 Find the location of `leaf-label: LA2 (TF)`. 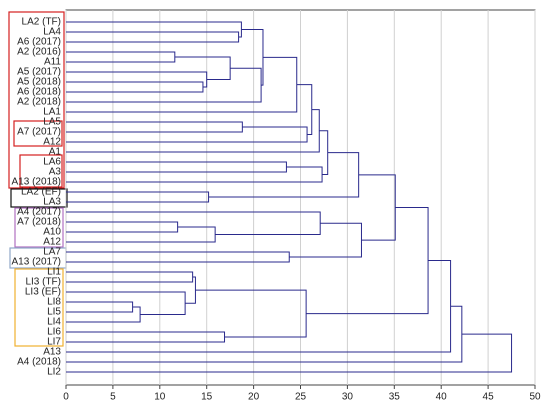

leaf-label: LA2 (TF) is located at coordinates (41, 22).